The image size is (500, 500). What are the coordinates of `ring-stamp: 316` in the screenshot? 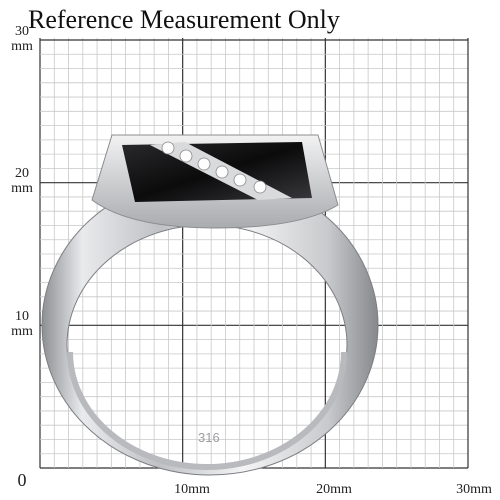 It's located at (209, 437).